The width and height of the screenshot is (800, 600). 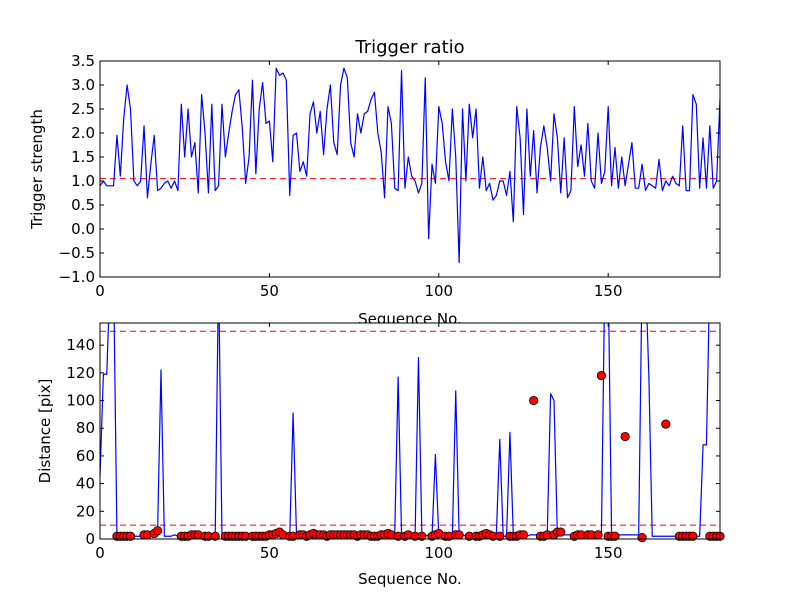 What do you see at coordinates (83, 109) in the screenshot?
I see `y-tick-label: 2.5` at bounding box center [83, 109].